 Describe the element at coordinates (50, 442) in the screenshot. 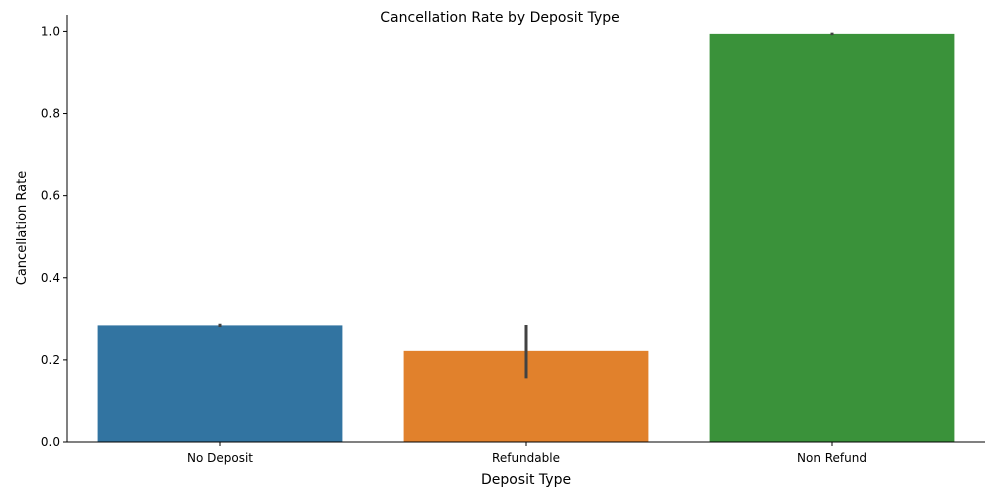

I see `y-tick-label: 0.0` at that location.